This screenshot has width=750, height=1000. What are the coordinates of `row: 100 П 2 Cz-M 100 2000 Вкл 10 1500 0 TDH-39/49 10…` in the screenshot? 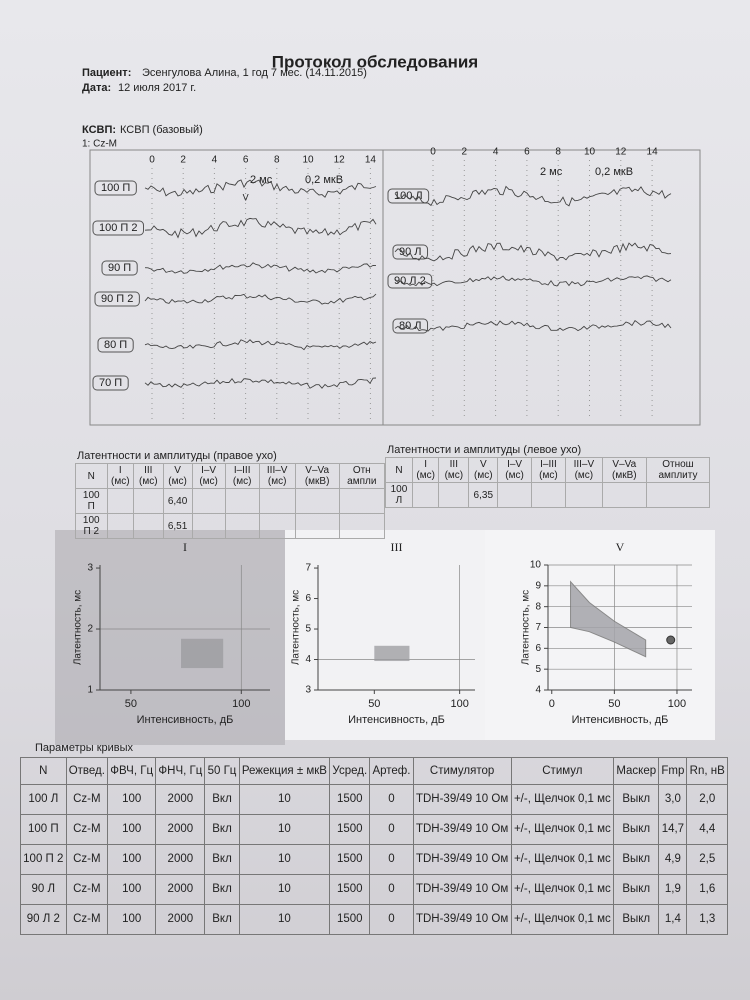 It's located at (374, 859).